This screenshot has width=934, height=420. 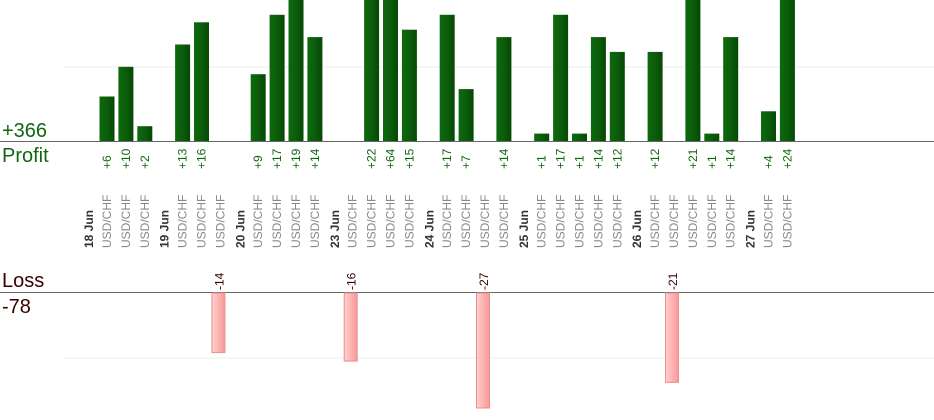 What do you see at coordinates (296, 158) in the screenshot?
I see `profit-value-label: +19` at bounding box center [296, 158].